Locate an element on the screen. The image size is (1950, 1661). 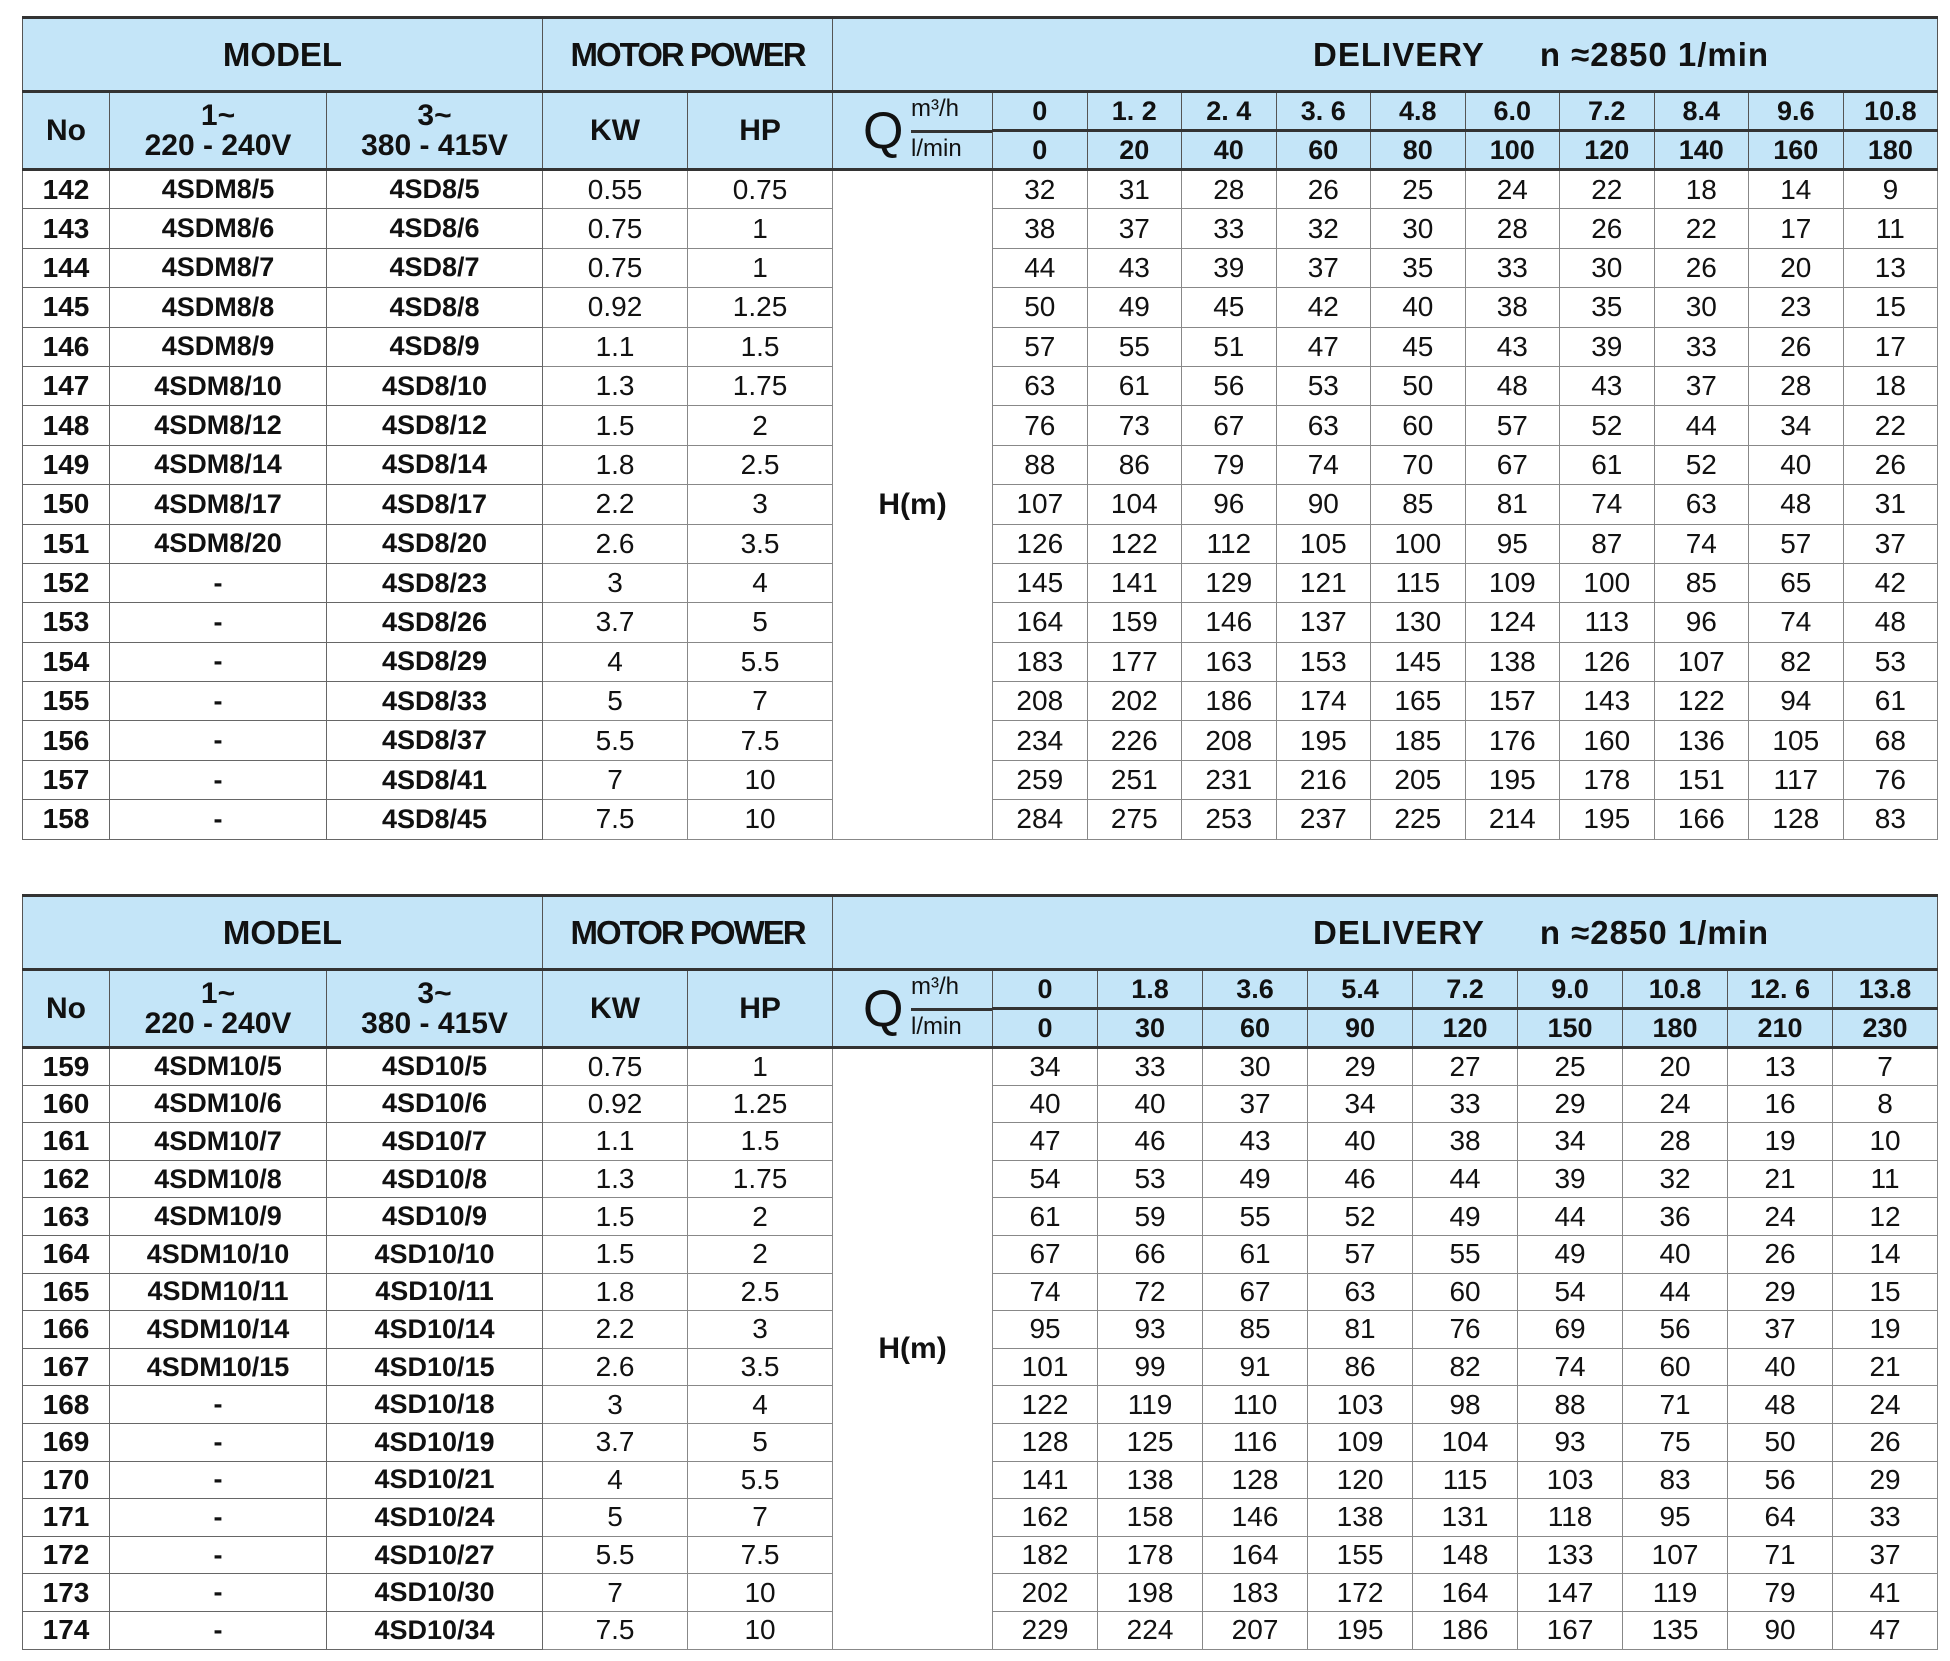
head-value: 57 is located at coordinates (1796, 543).